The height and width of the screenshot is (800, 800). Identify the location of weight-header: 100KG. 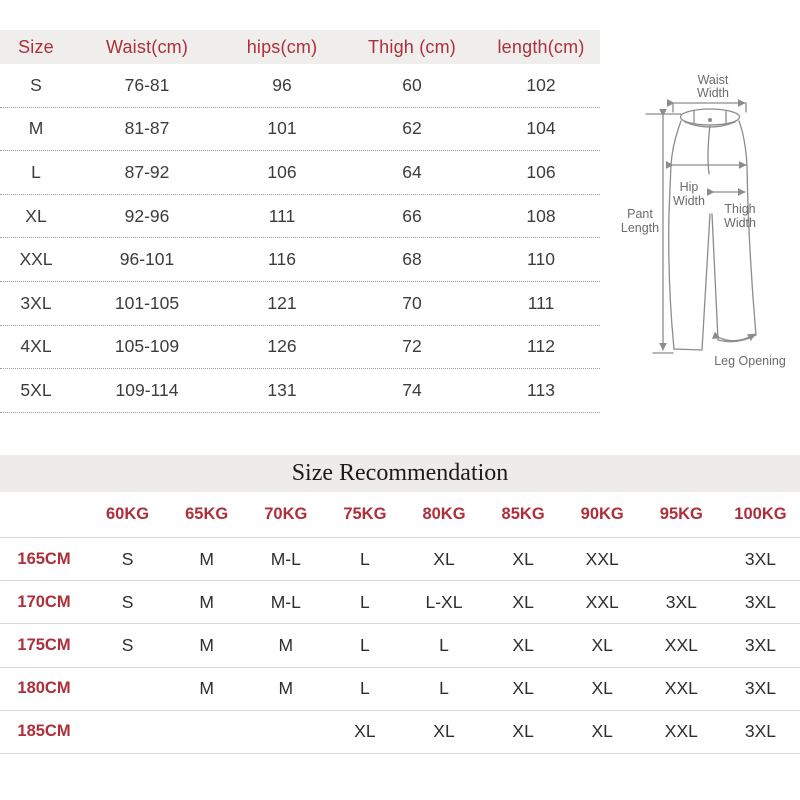
(760, 514).